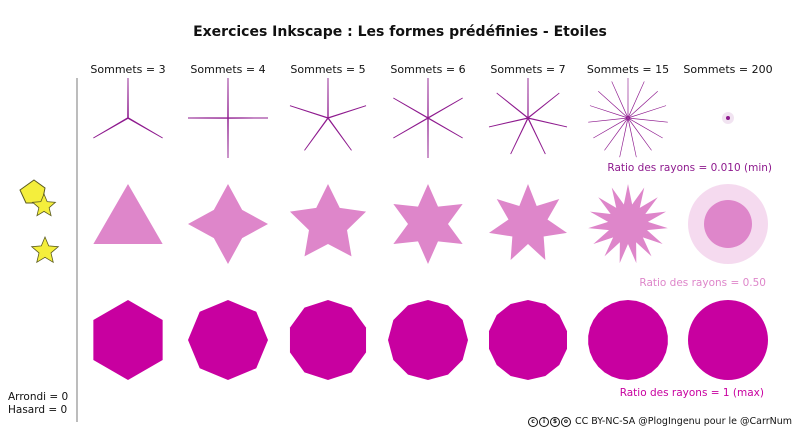 The width and height of the screenshot is (800, 438). Describe the element at coordinates (702, 283) in the screenshot. I see `ratio-label-mid: Ratio des rayons = 0.50` at that location.